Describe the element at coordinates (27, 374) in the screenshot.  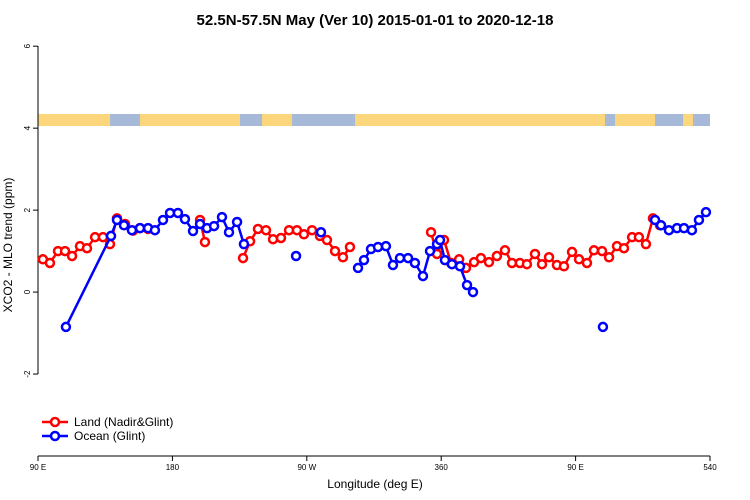
I see `y-tick-label: -2` at that location.